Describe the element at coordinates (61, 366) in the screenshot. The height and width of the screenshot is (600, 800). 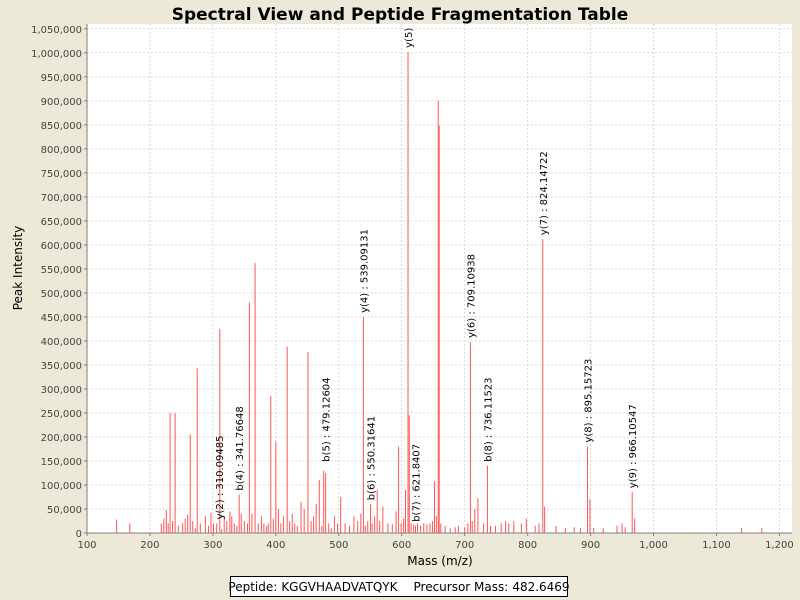
I see `y-tick-label: 350,000` at that location.